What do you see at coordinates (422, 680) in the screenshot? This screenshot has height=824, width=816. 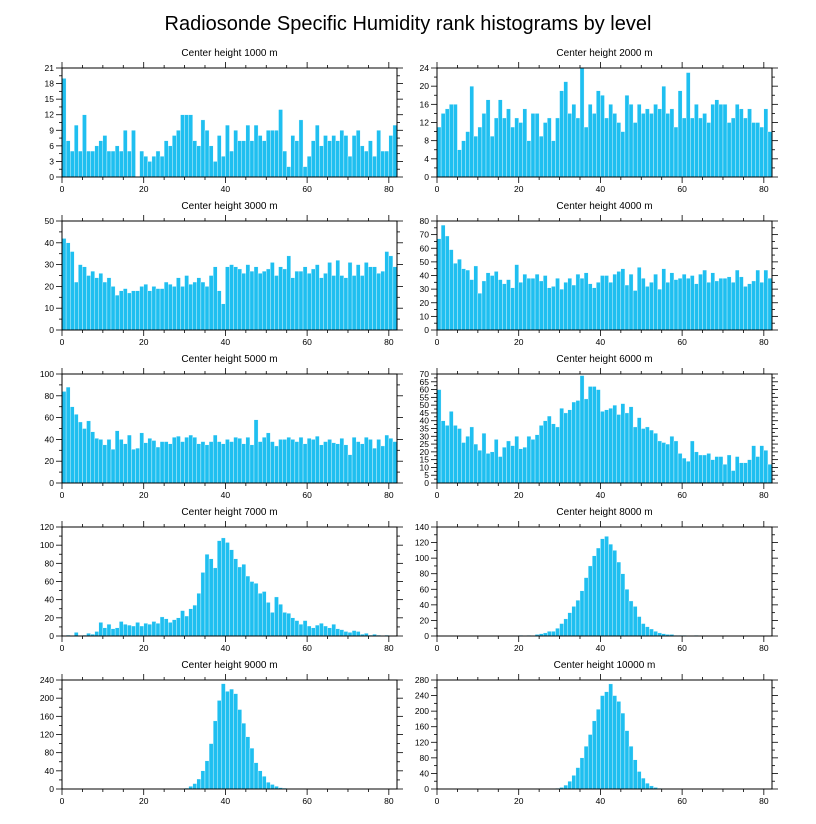 I see `y-tick-label: 280` at bounding box center [422, 680].